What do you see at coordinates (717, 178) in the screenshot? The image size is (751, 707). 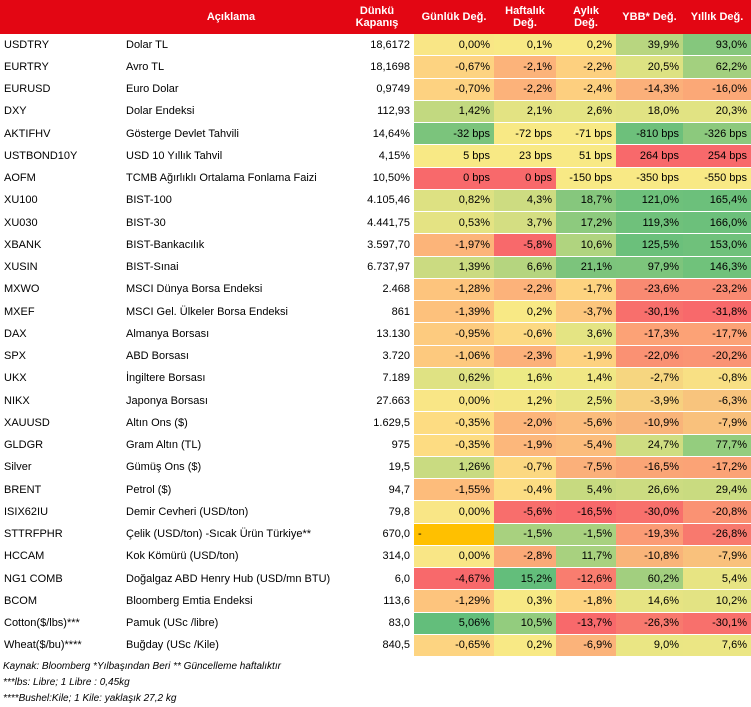 I see `row-yearly-change: -550 bps` at bounding box center [717, 178].